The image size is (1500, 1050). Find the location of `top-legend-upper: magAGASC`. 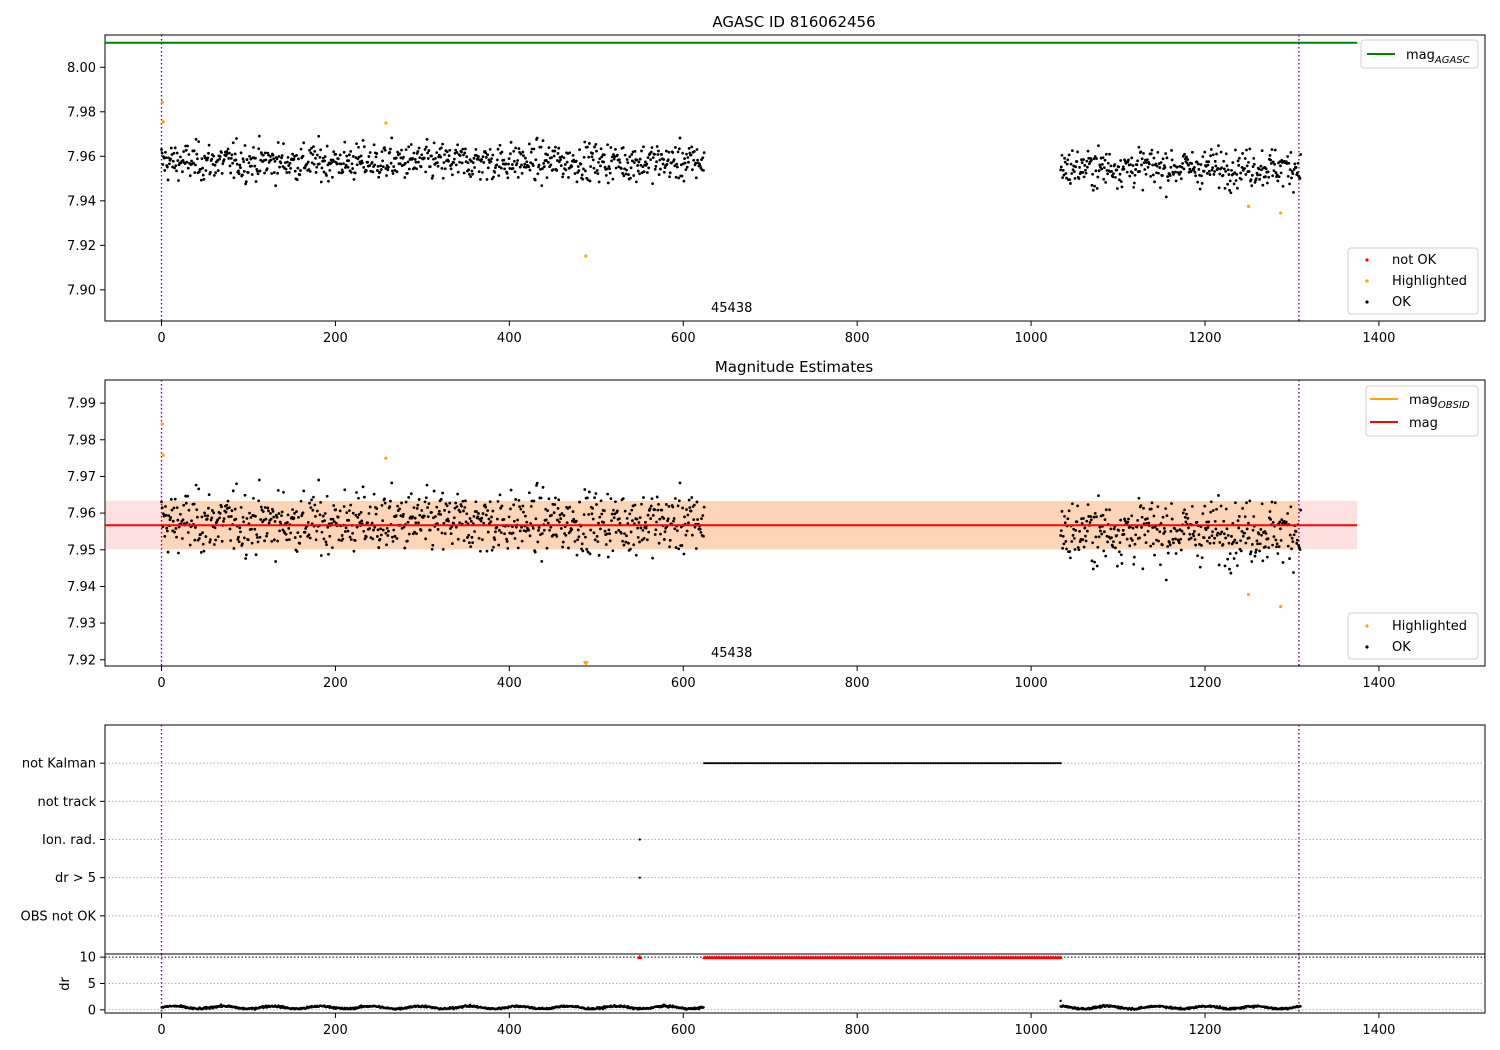

top-legend-upper: magAGASC is located at coordinates (1419, 54).